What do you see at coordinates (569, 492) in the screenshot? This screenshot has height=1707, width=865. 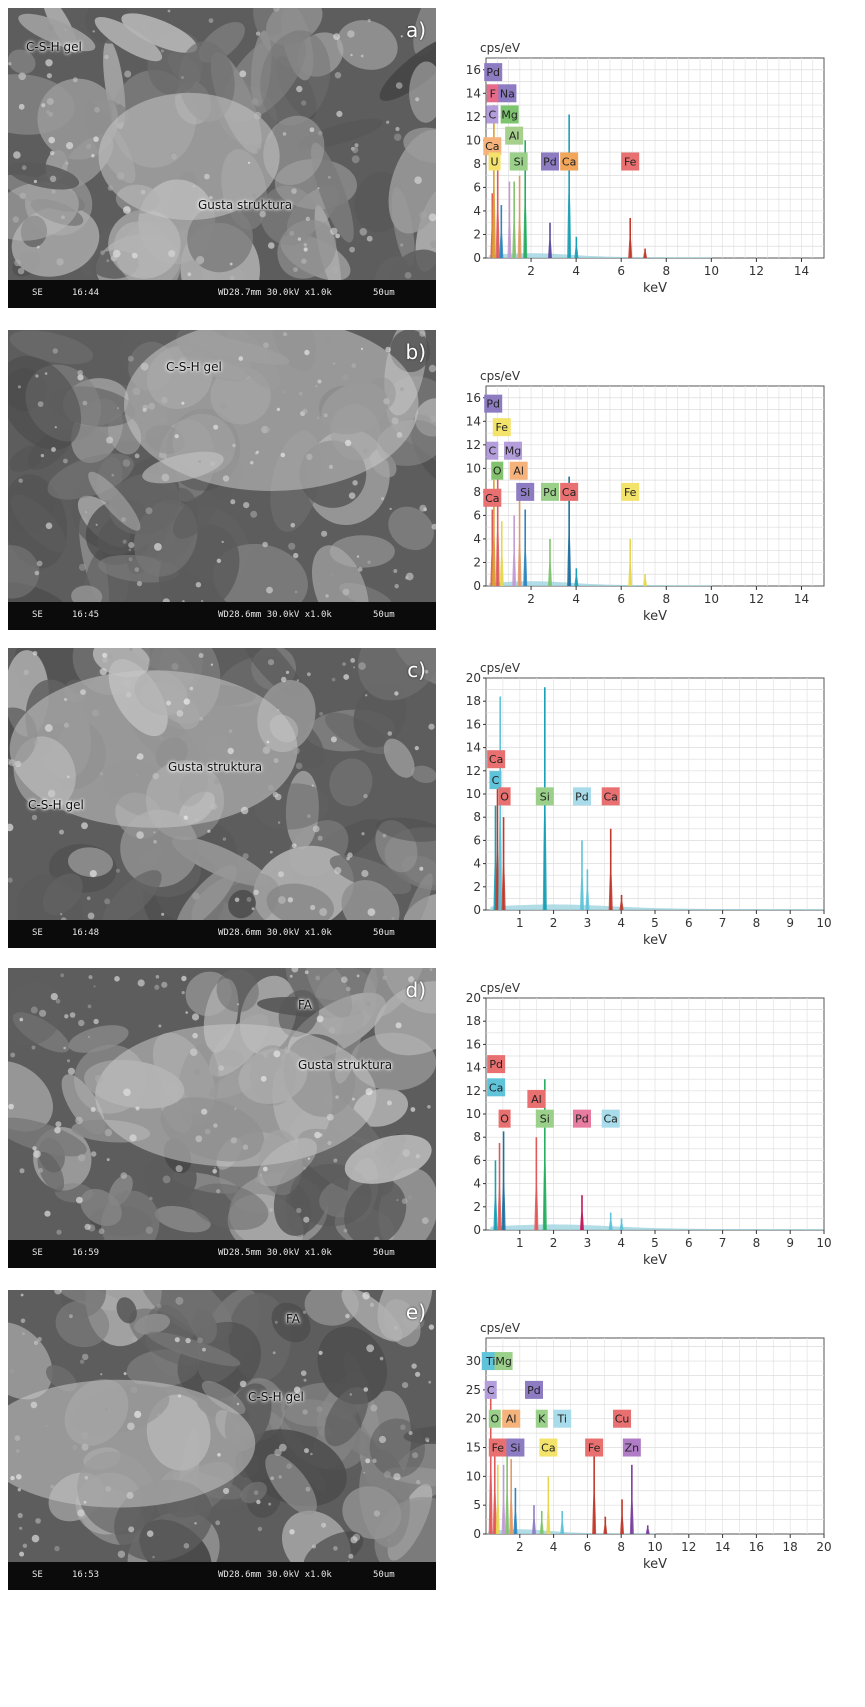 I see `element-tag-label: Ca` at bounding box center [569, 492].